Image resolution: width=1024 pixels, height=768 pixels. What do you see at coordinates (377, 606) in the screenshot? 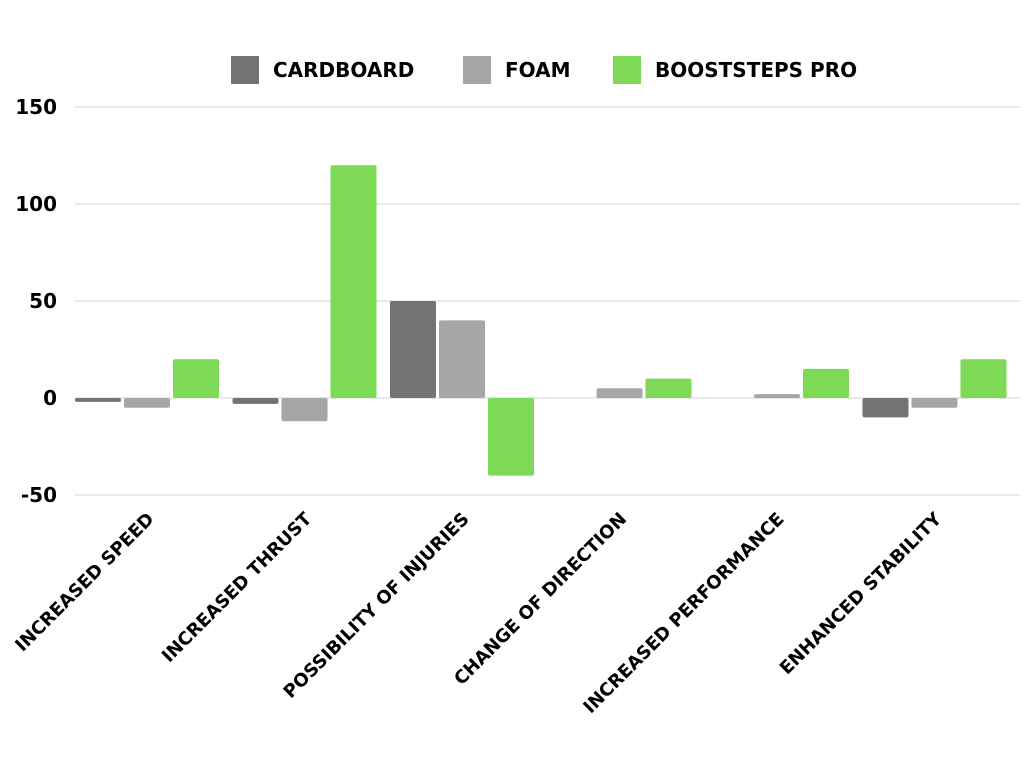
I see `x-category-label: POSSIBILITY OF INJURIES` at bounding box center [377, 606].